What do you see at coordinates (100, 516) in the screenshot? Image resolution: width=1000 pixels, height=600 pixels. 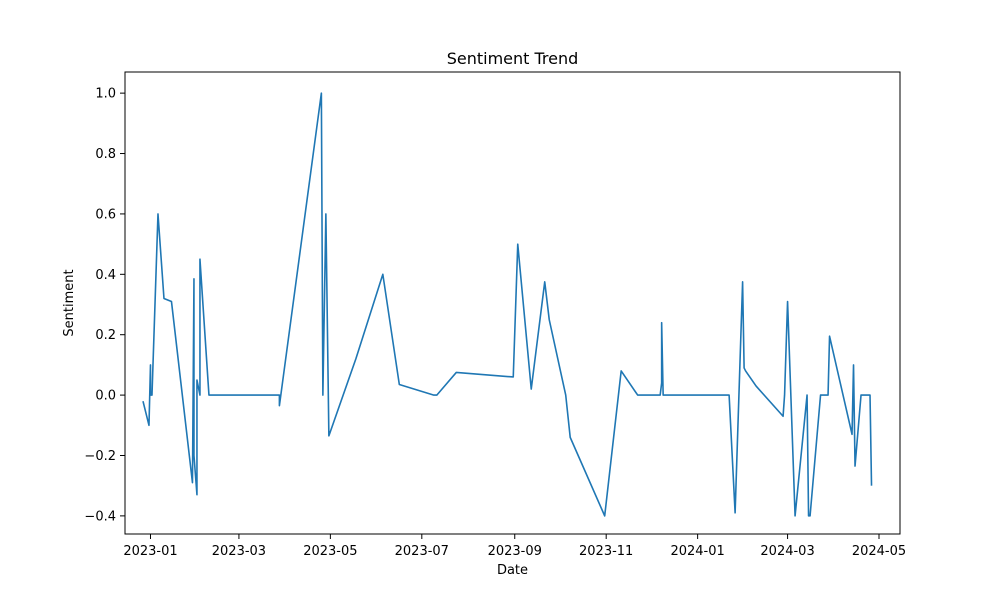 I see `y-tick-label: −0.4` at bounding box center [100, 516].